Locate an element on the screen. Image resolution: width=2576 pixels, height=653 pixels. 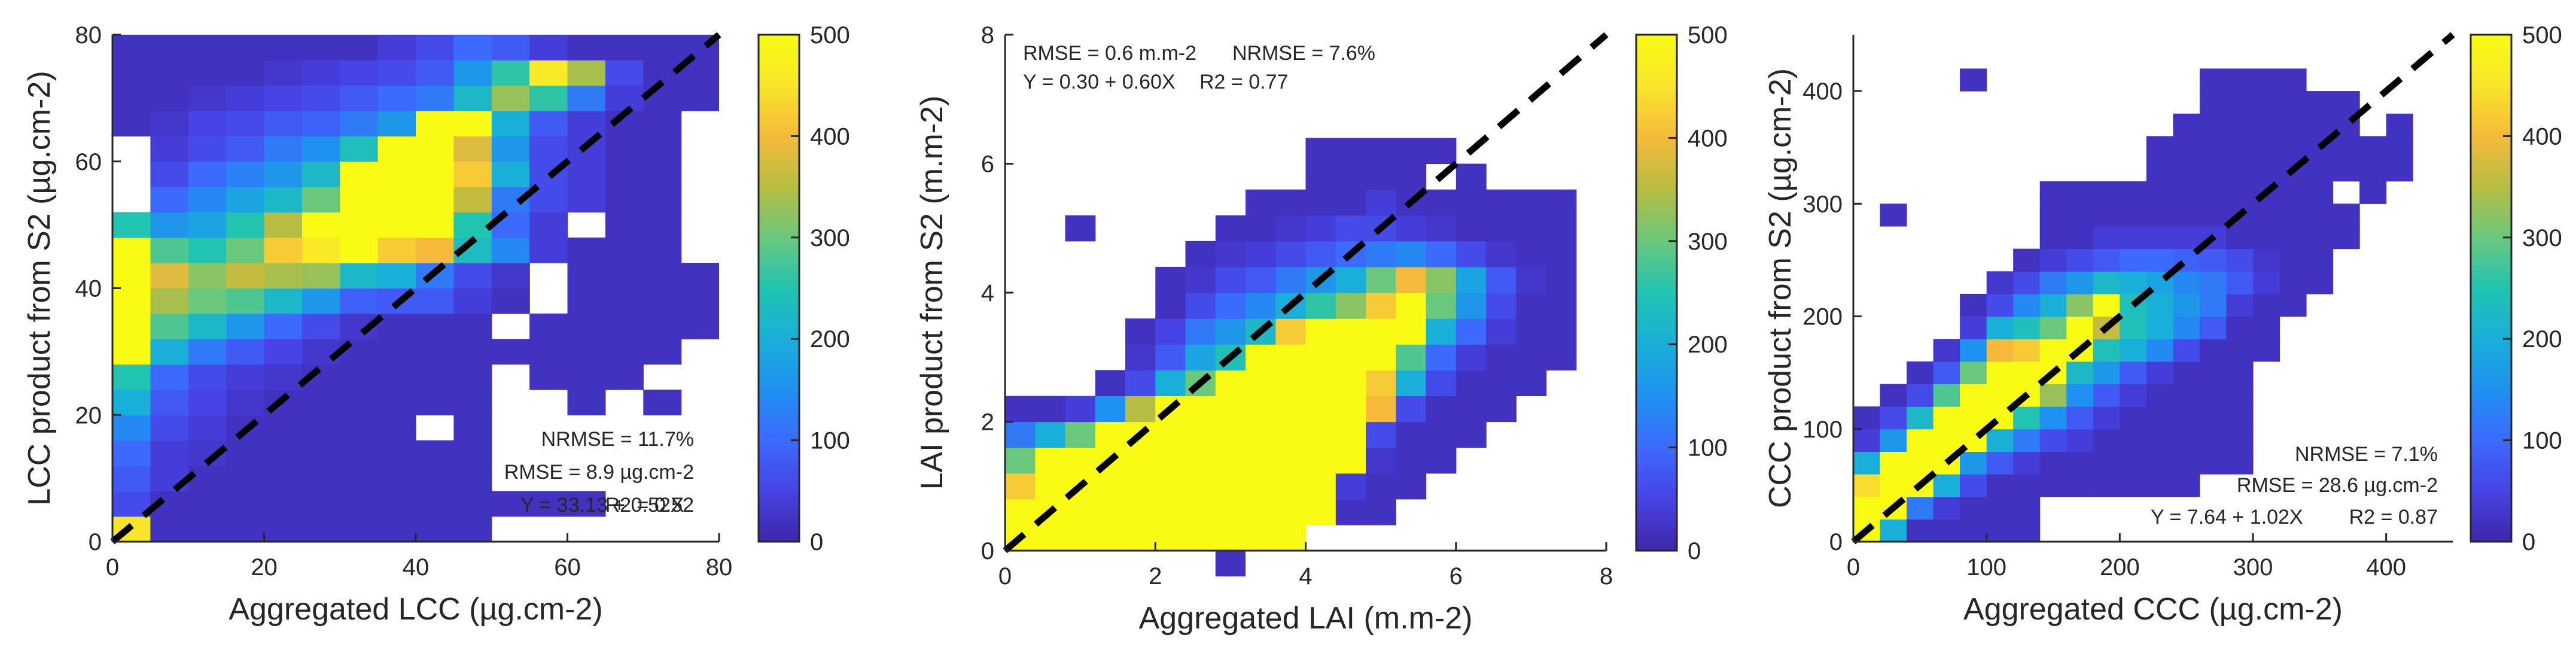
x-tick-label: 6 is located at coordinates (1456, 576).